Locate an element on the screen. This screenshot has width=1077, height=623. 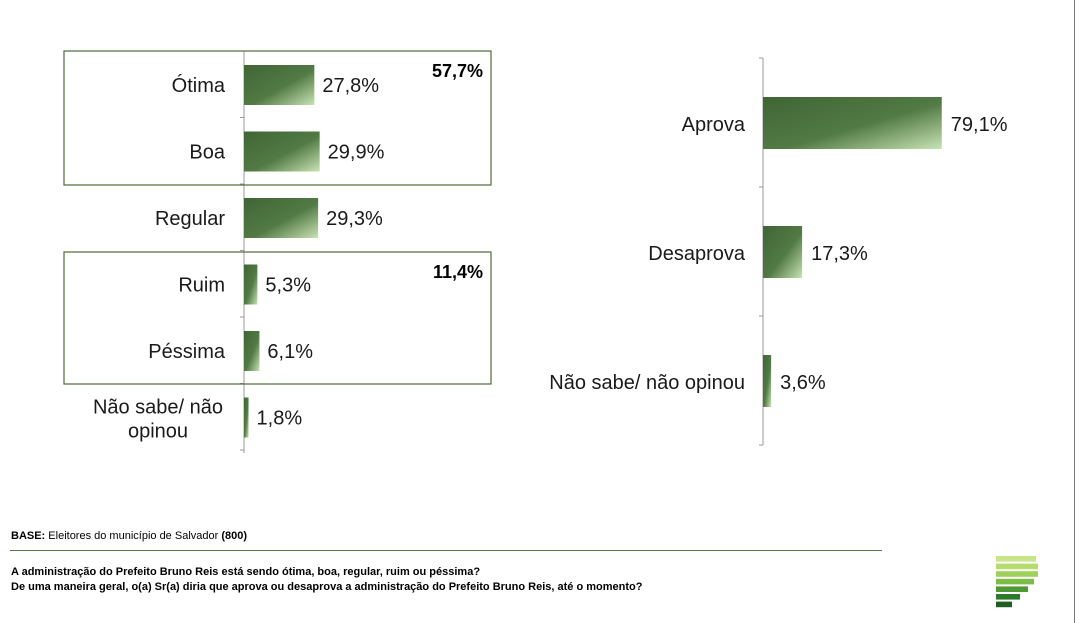
bar-desaprova is located at coordinates (783, 252).